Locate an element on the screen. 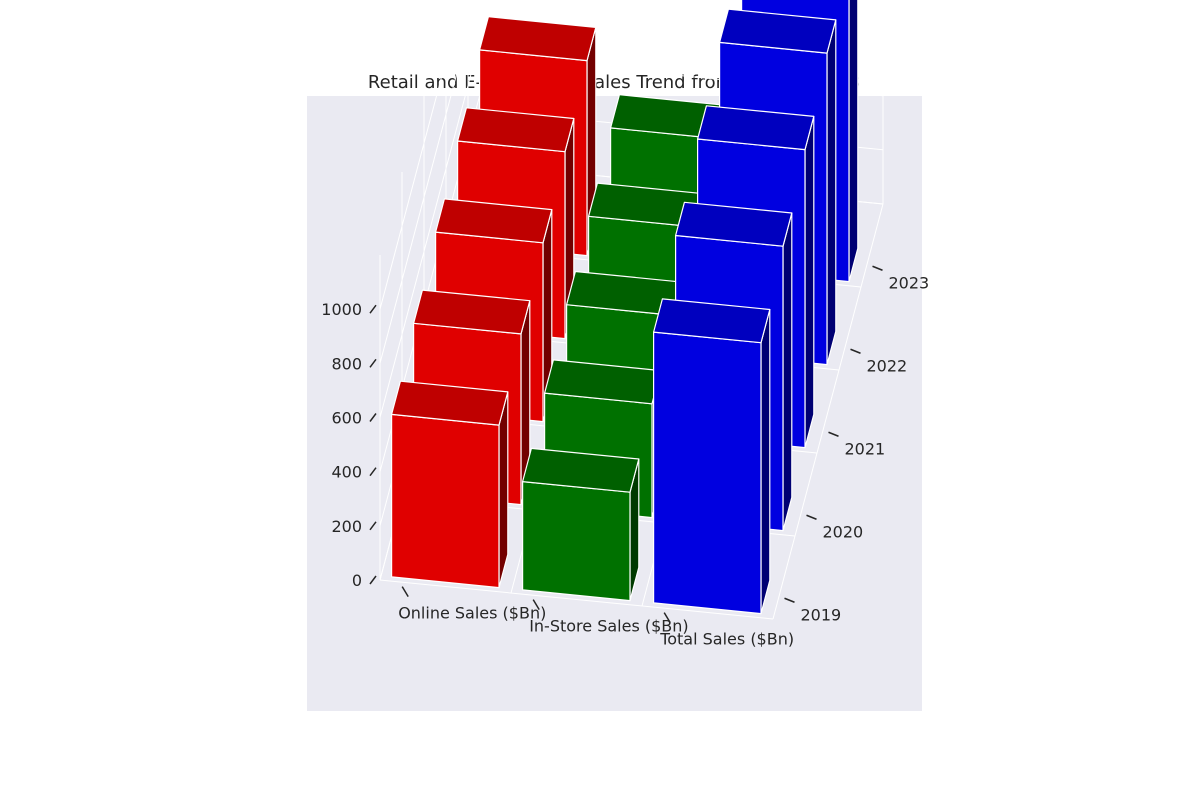  z-tick-label: 200 is located at coordinates (346, 526).